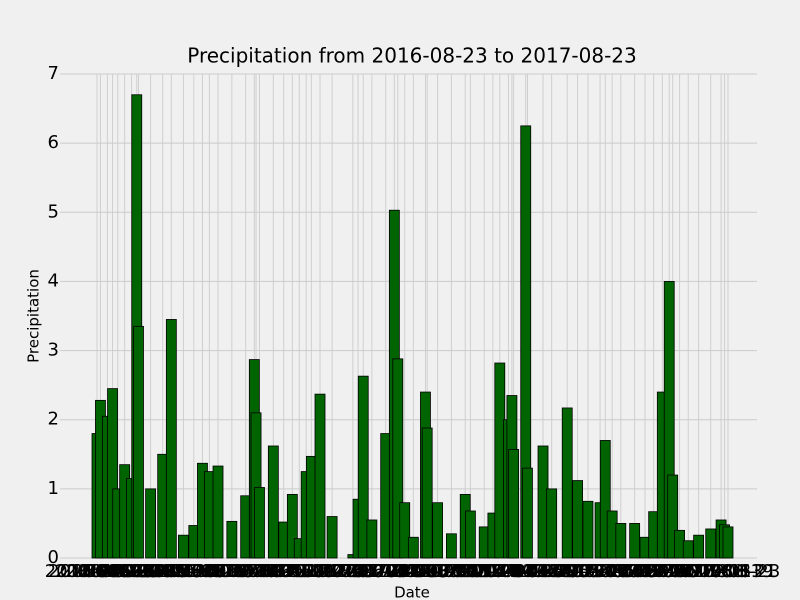  I want to click on x-tick-label: 2017-06-13, so click(605, 571).